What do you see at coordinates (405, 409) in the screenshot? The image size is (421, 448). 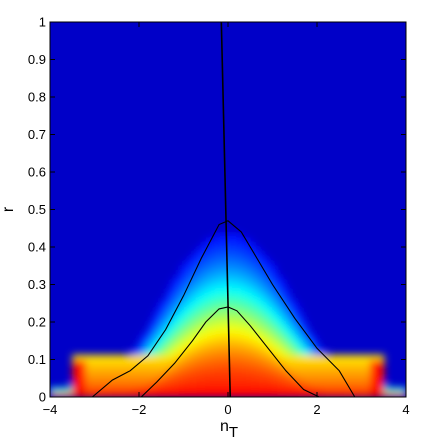 I see `x-tick-label: 4` at bounding box center [405, 409].